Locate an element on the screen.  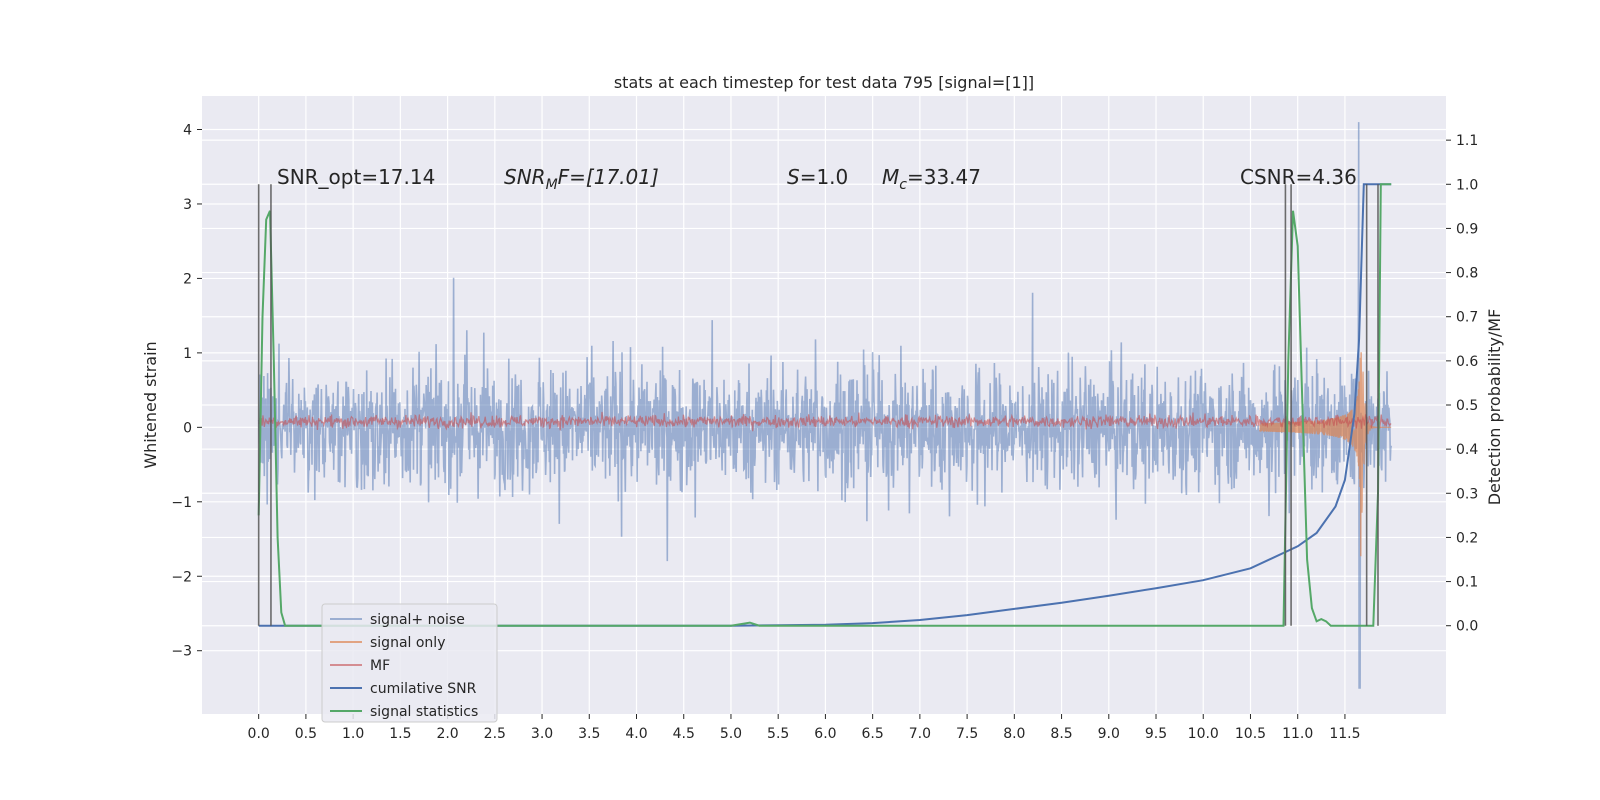
annotation-csnr: CSNR=4.36 is located at coordinates (1298, 177).